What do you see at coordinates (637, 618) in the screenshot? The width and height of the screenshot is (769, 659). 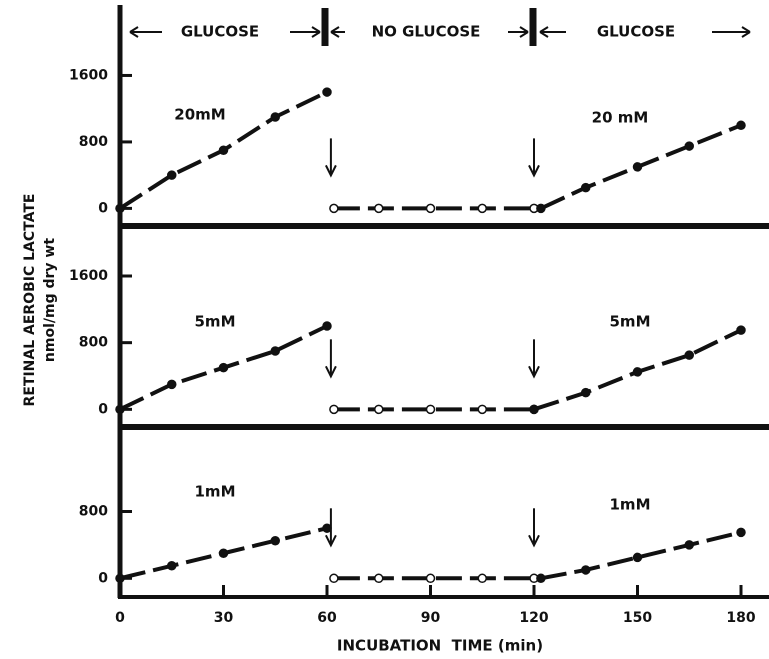 I see `x-tick-label: 150` at bounding box center [637, 618].